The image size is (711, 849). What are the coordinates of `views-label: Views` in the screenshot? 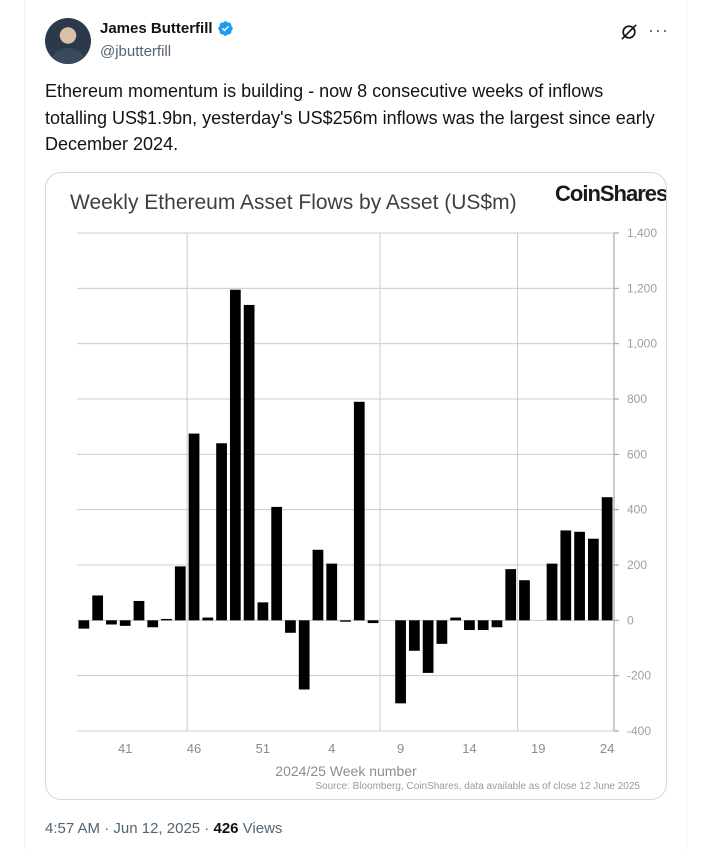 It's located at (260, 828).